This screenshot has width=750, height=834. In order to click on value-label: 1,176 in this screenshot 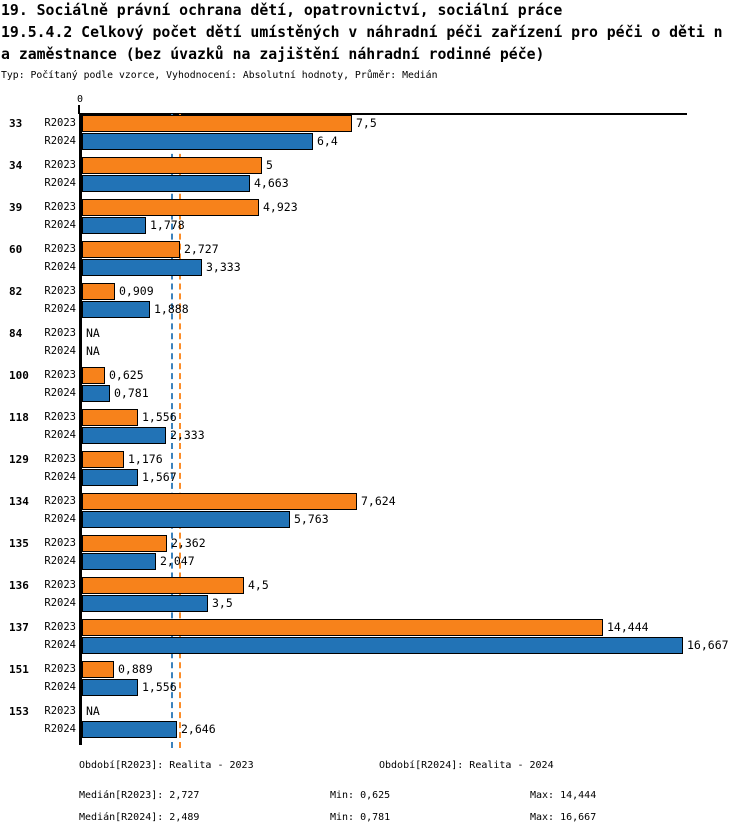, I will do `click(145, 459)`.